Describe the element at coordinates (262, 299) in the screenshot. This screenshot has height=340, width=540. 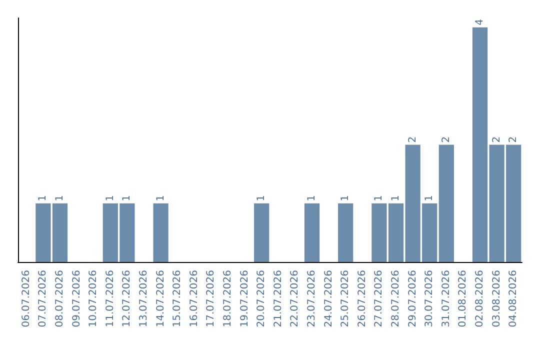
I see `x-tick-label: 20.07.2026` at that location.